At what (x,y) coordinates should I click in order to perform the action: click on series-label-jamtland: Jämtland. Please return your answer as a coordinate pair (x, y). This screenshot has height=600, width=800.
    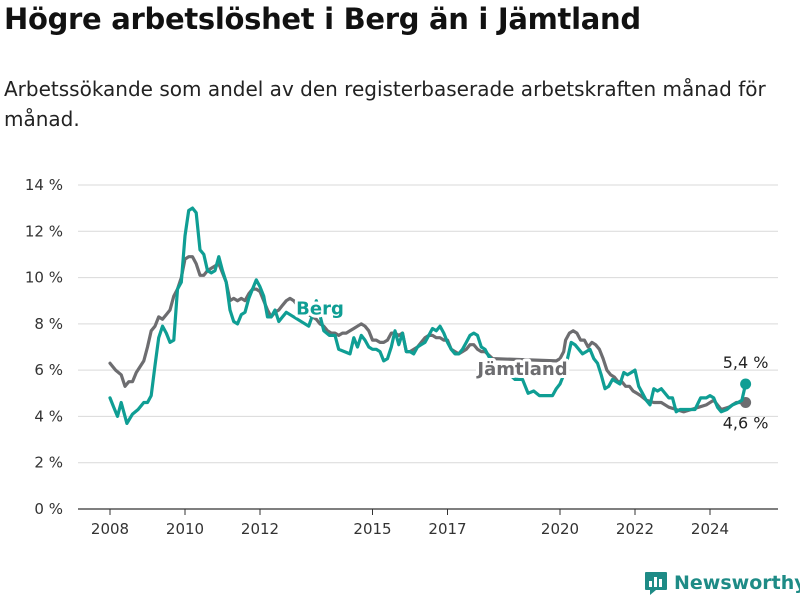
    Looking at the image, I should click on (521, 369).